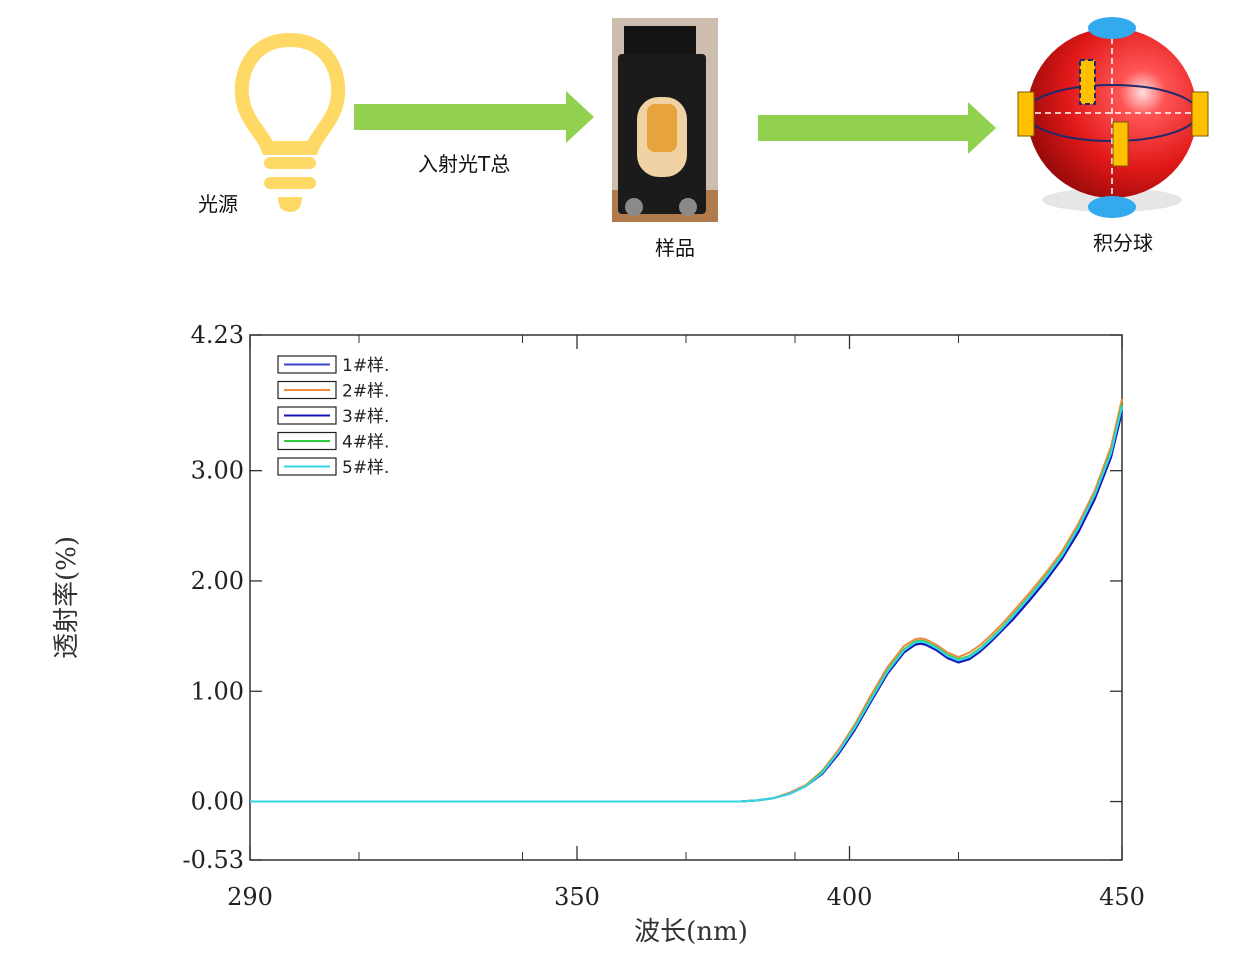 This screenshot has height=960, width=1234. What do you see at coordinates (577, 897) in the screenshot?
I see `x-tick-label: 350` at bounding box center [577, 897].